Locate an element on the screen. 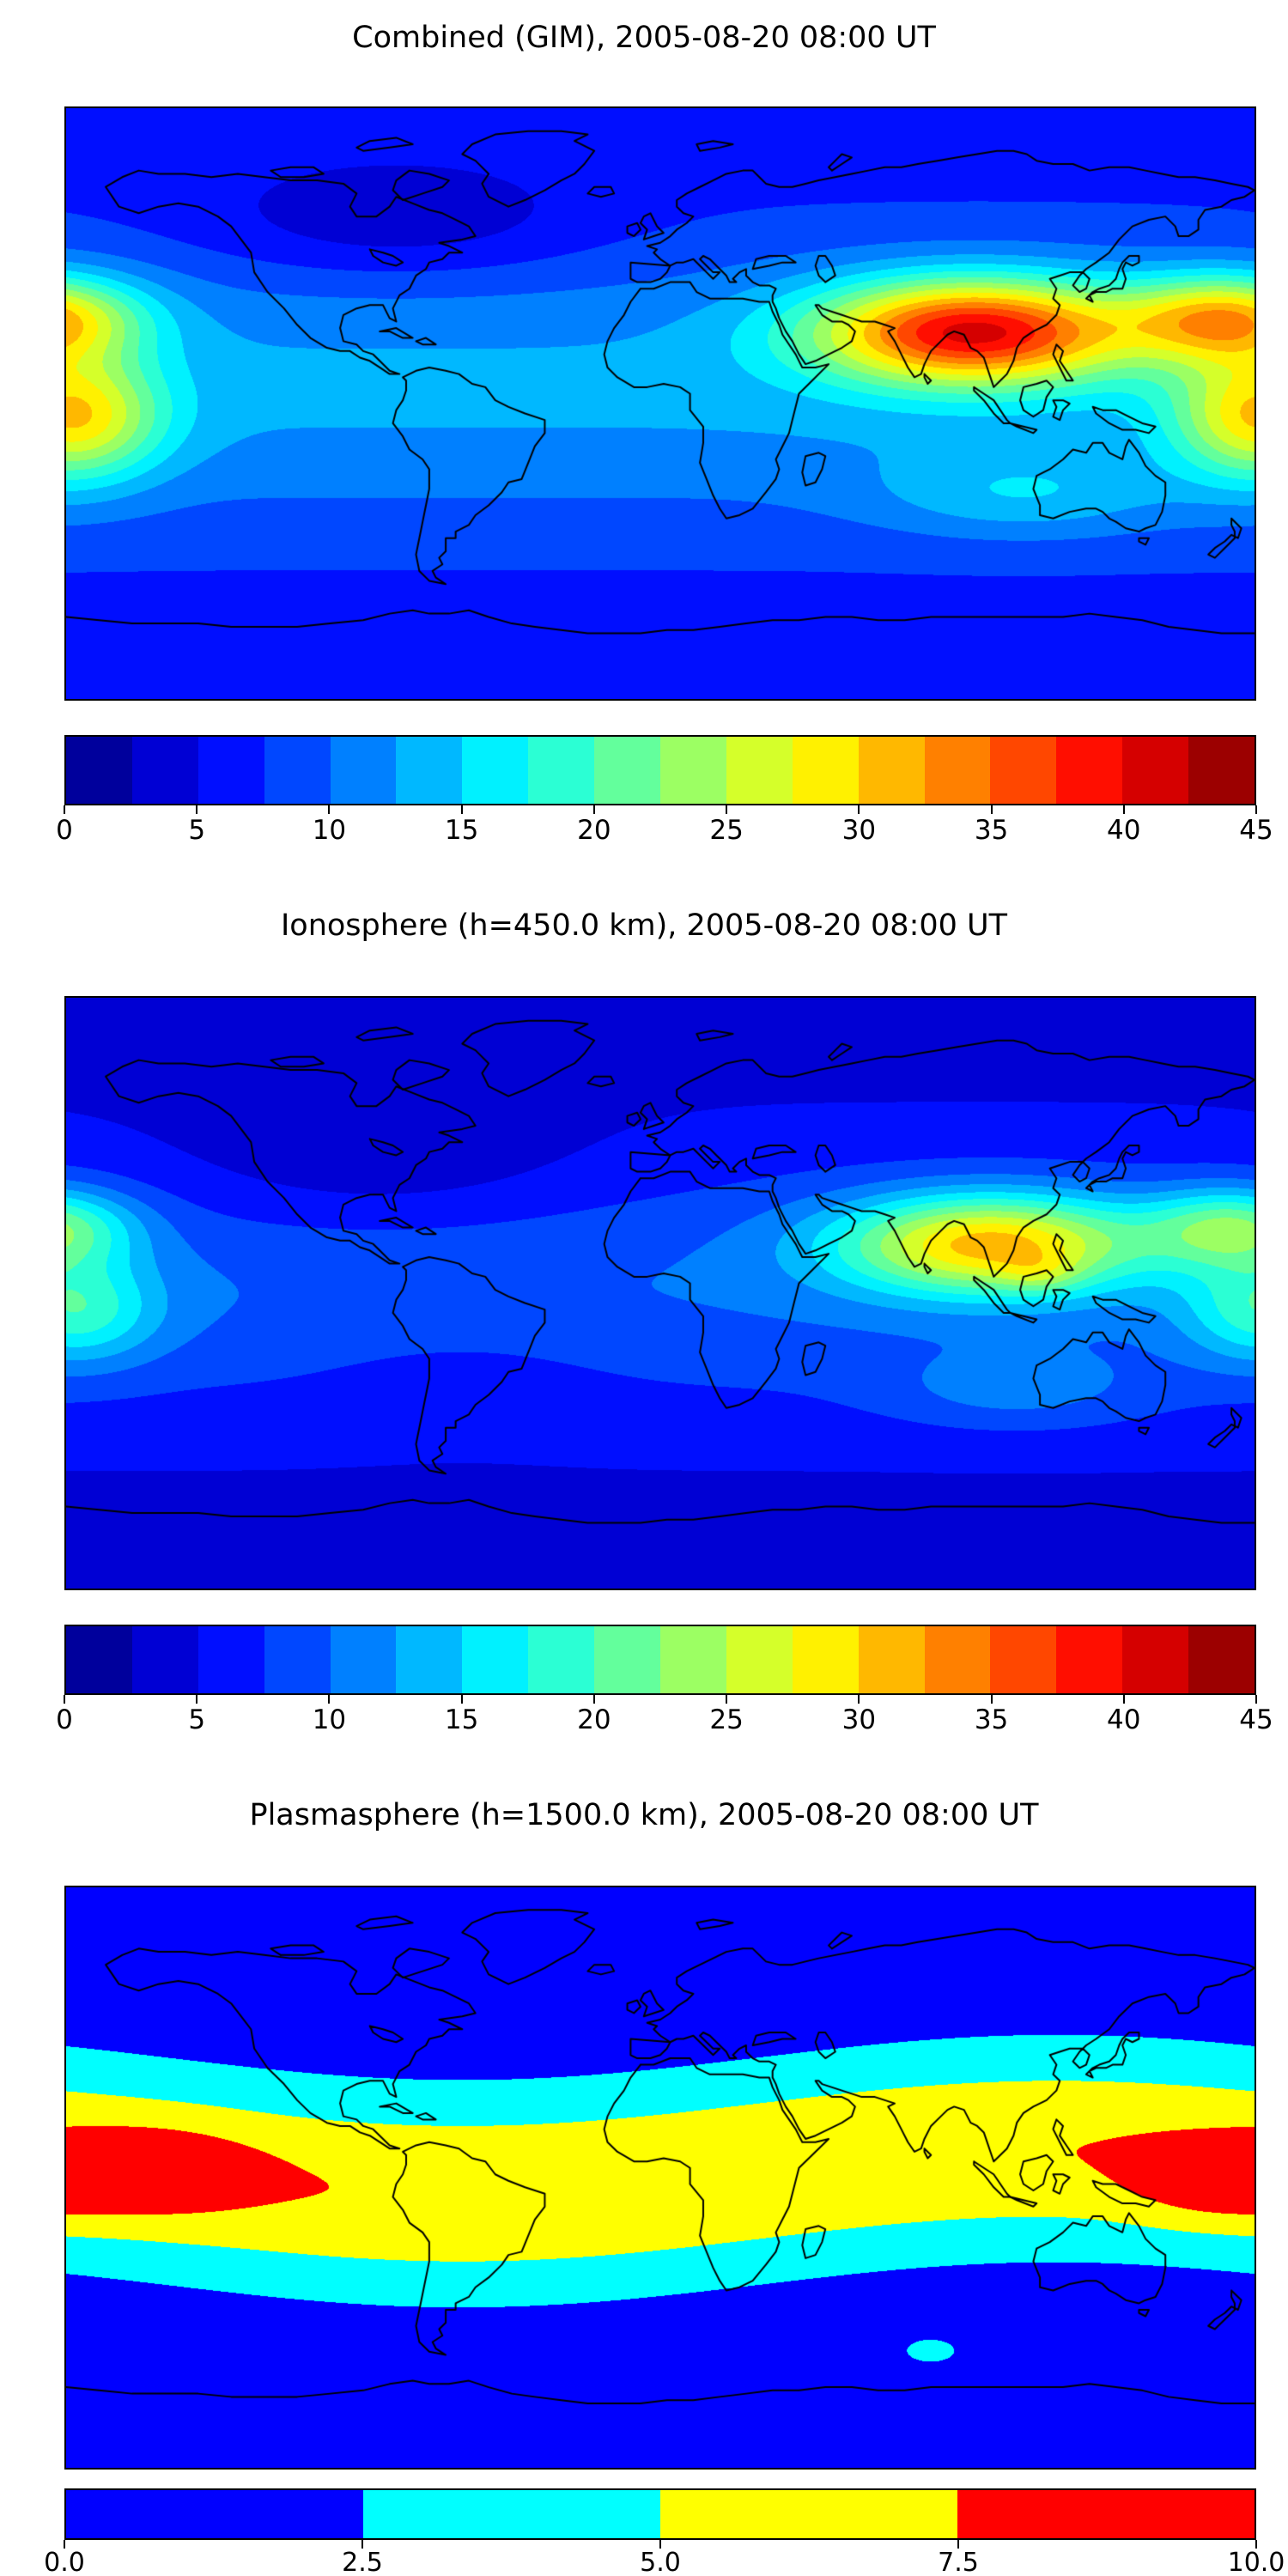  colorbar-combined is located at coordinates (660, 770).